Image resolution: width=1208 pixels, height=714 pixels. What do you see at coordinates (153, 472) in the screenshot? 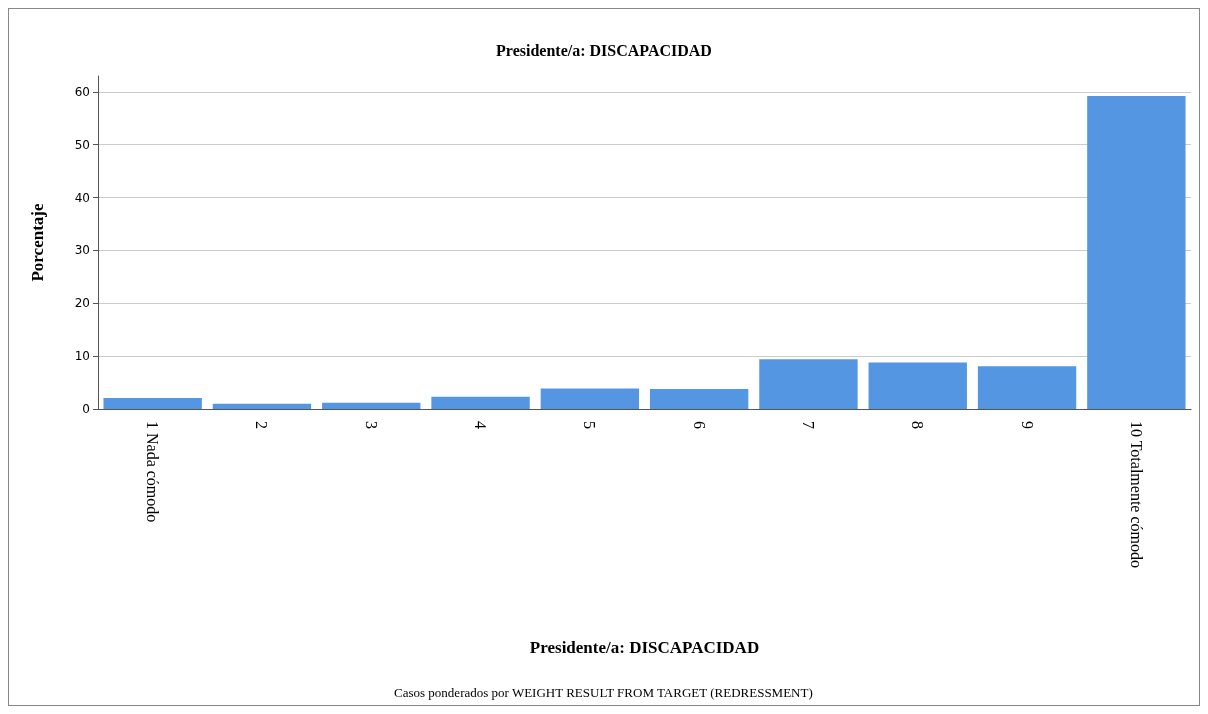
I see `x-tick-label: 1 Nada cómodo` at bounding box center [153, 472].